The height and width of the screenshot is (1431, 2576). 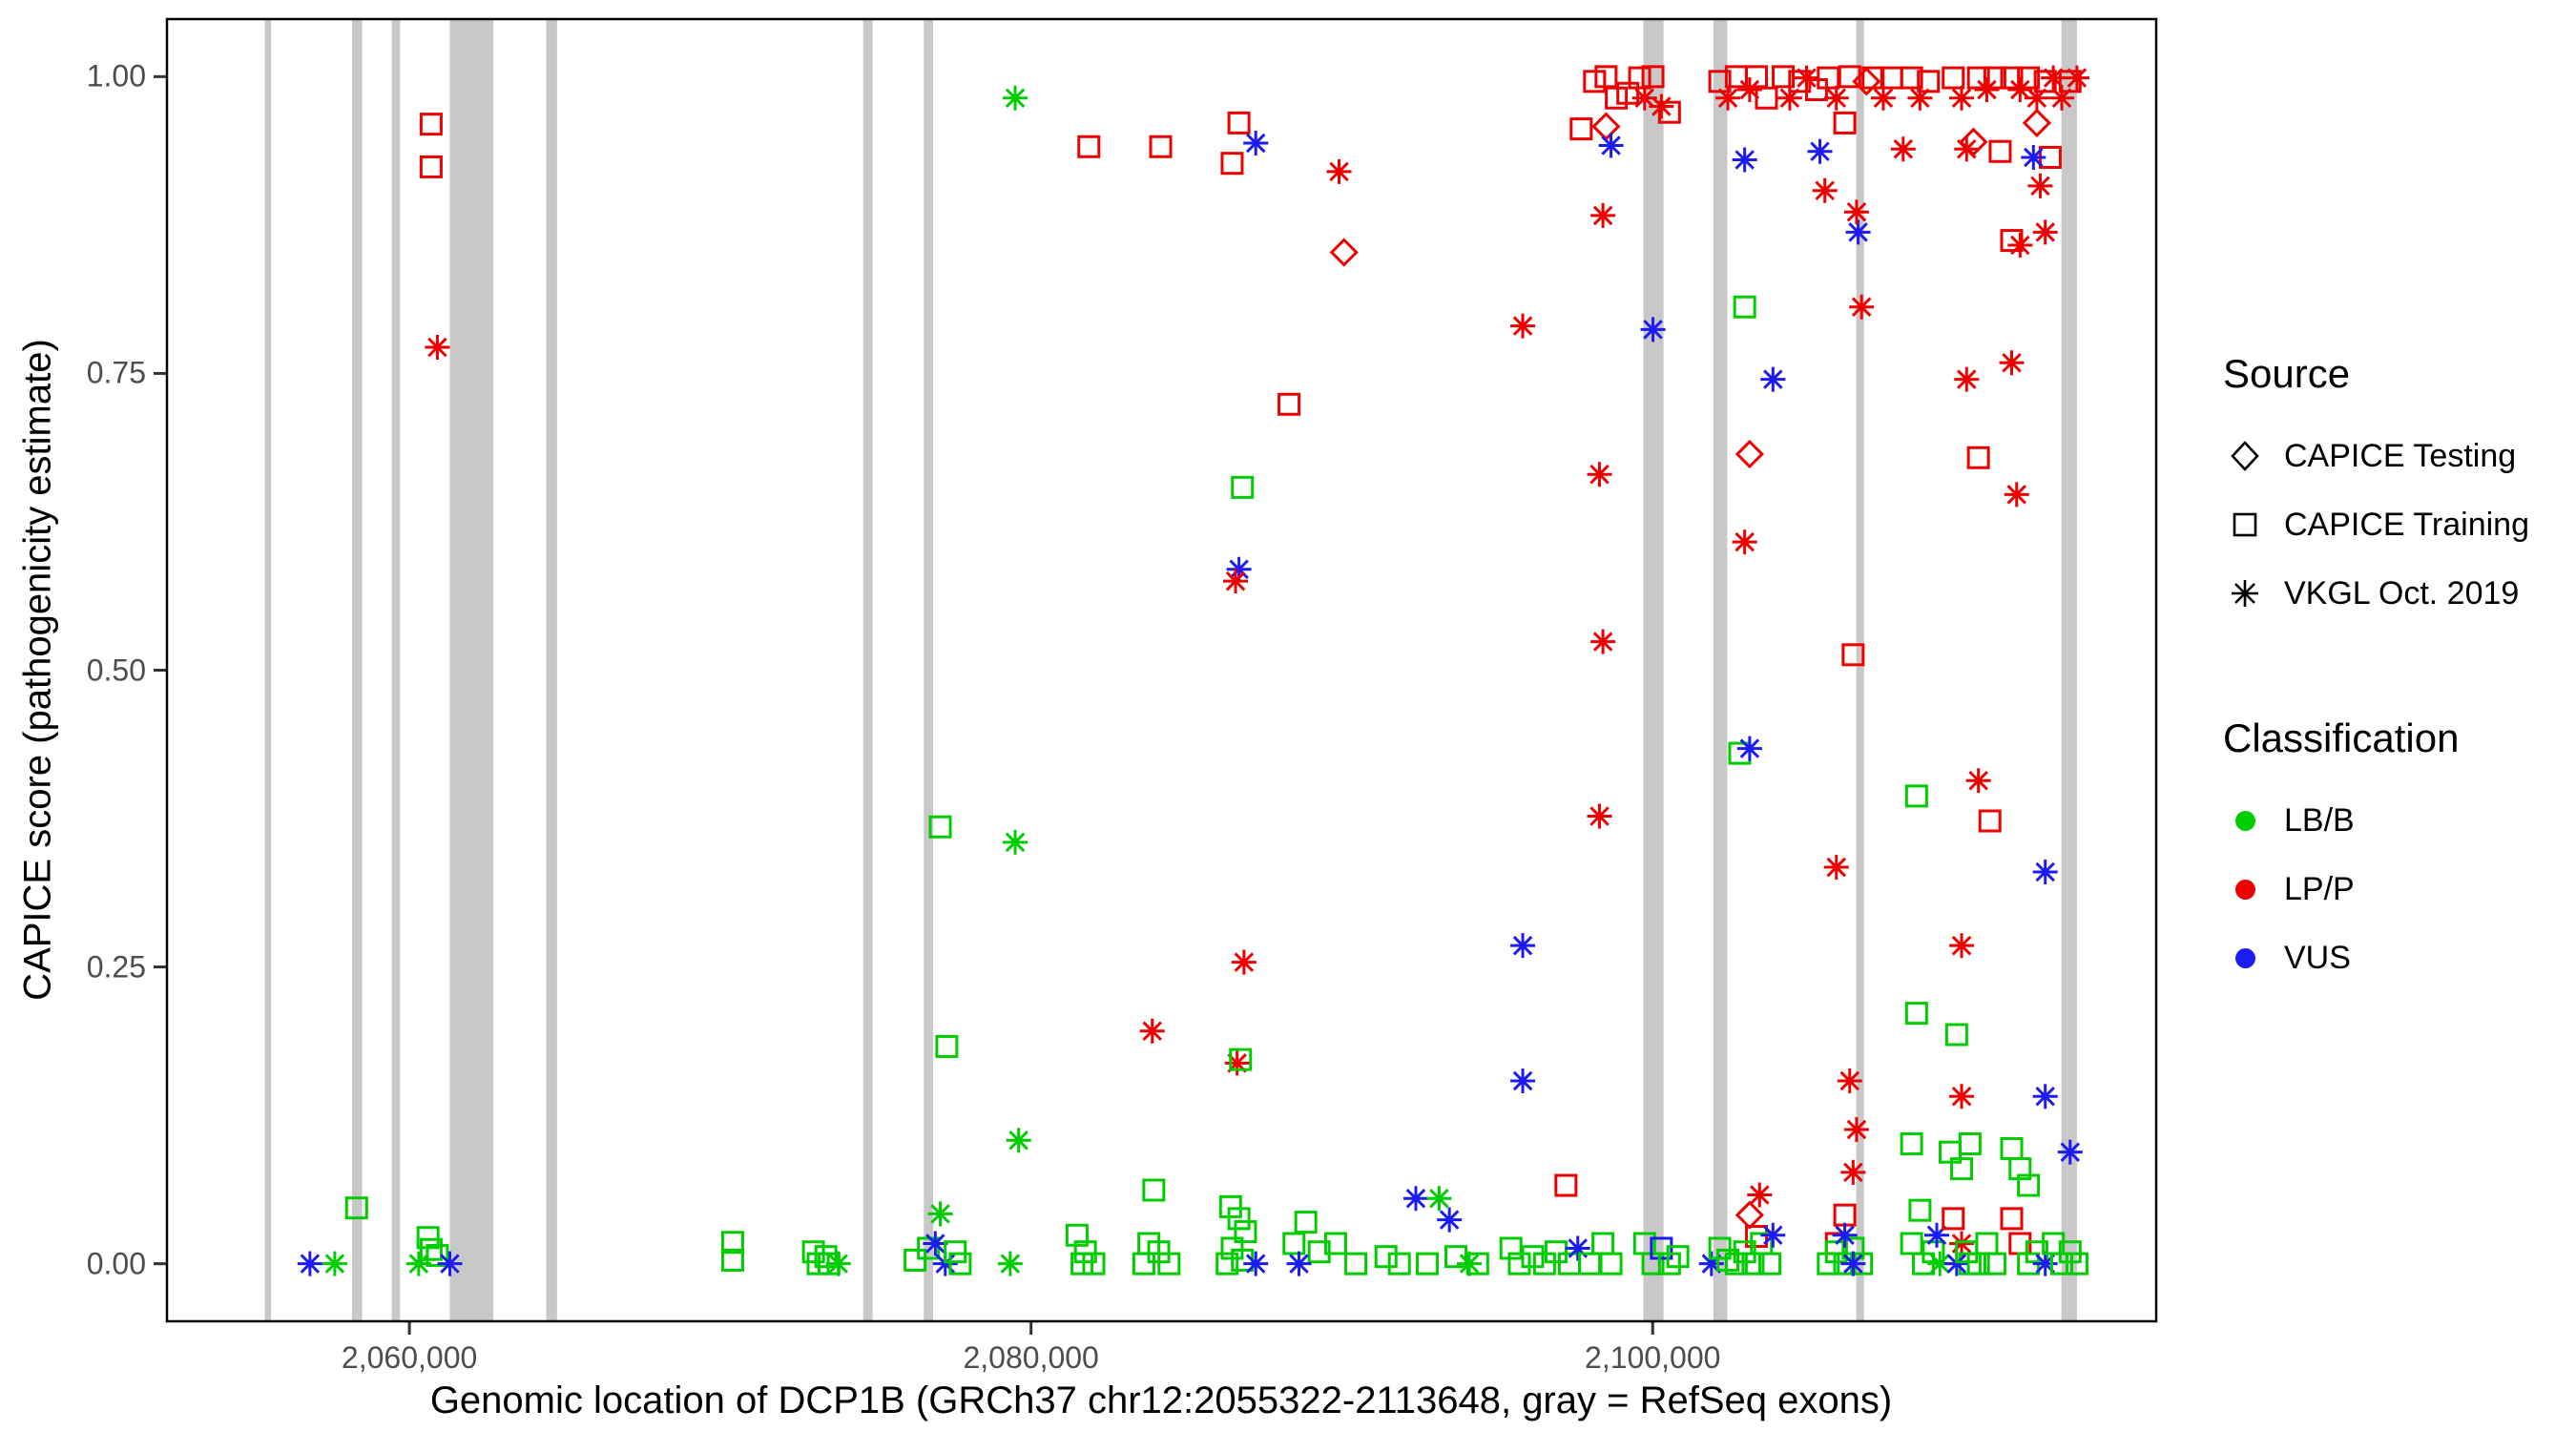 What do you see at coordinates (2287, 373) in the screenshot?
I see `legend-source-title: Source` at bounding box center [2287, 373].